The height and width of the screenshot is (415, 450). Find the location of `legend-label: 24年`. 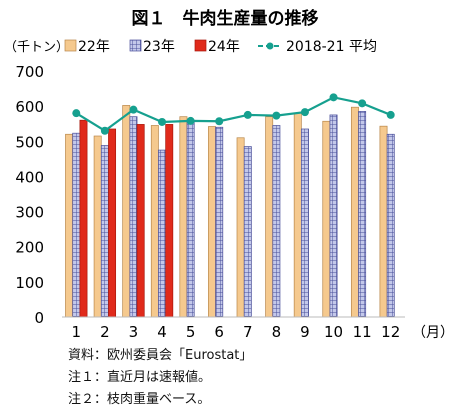

legend-label: 24年 is located at coordinates (224, 47).